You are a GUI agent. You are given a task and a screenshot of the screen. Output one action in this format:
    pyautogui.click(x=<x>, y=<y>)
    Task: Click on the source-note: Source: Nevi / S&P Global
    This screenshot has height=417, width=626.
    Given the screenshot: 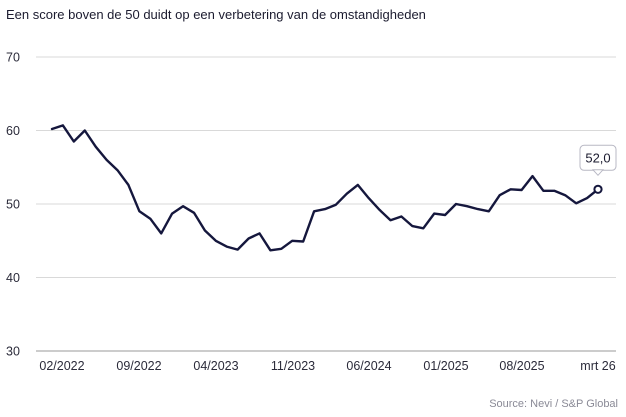 What is the action you would take?
    pyautogui.click(x=553, y=404)
    